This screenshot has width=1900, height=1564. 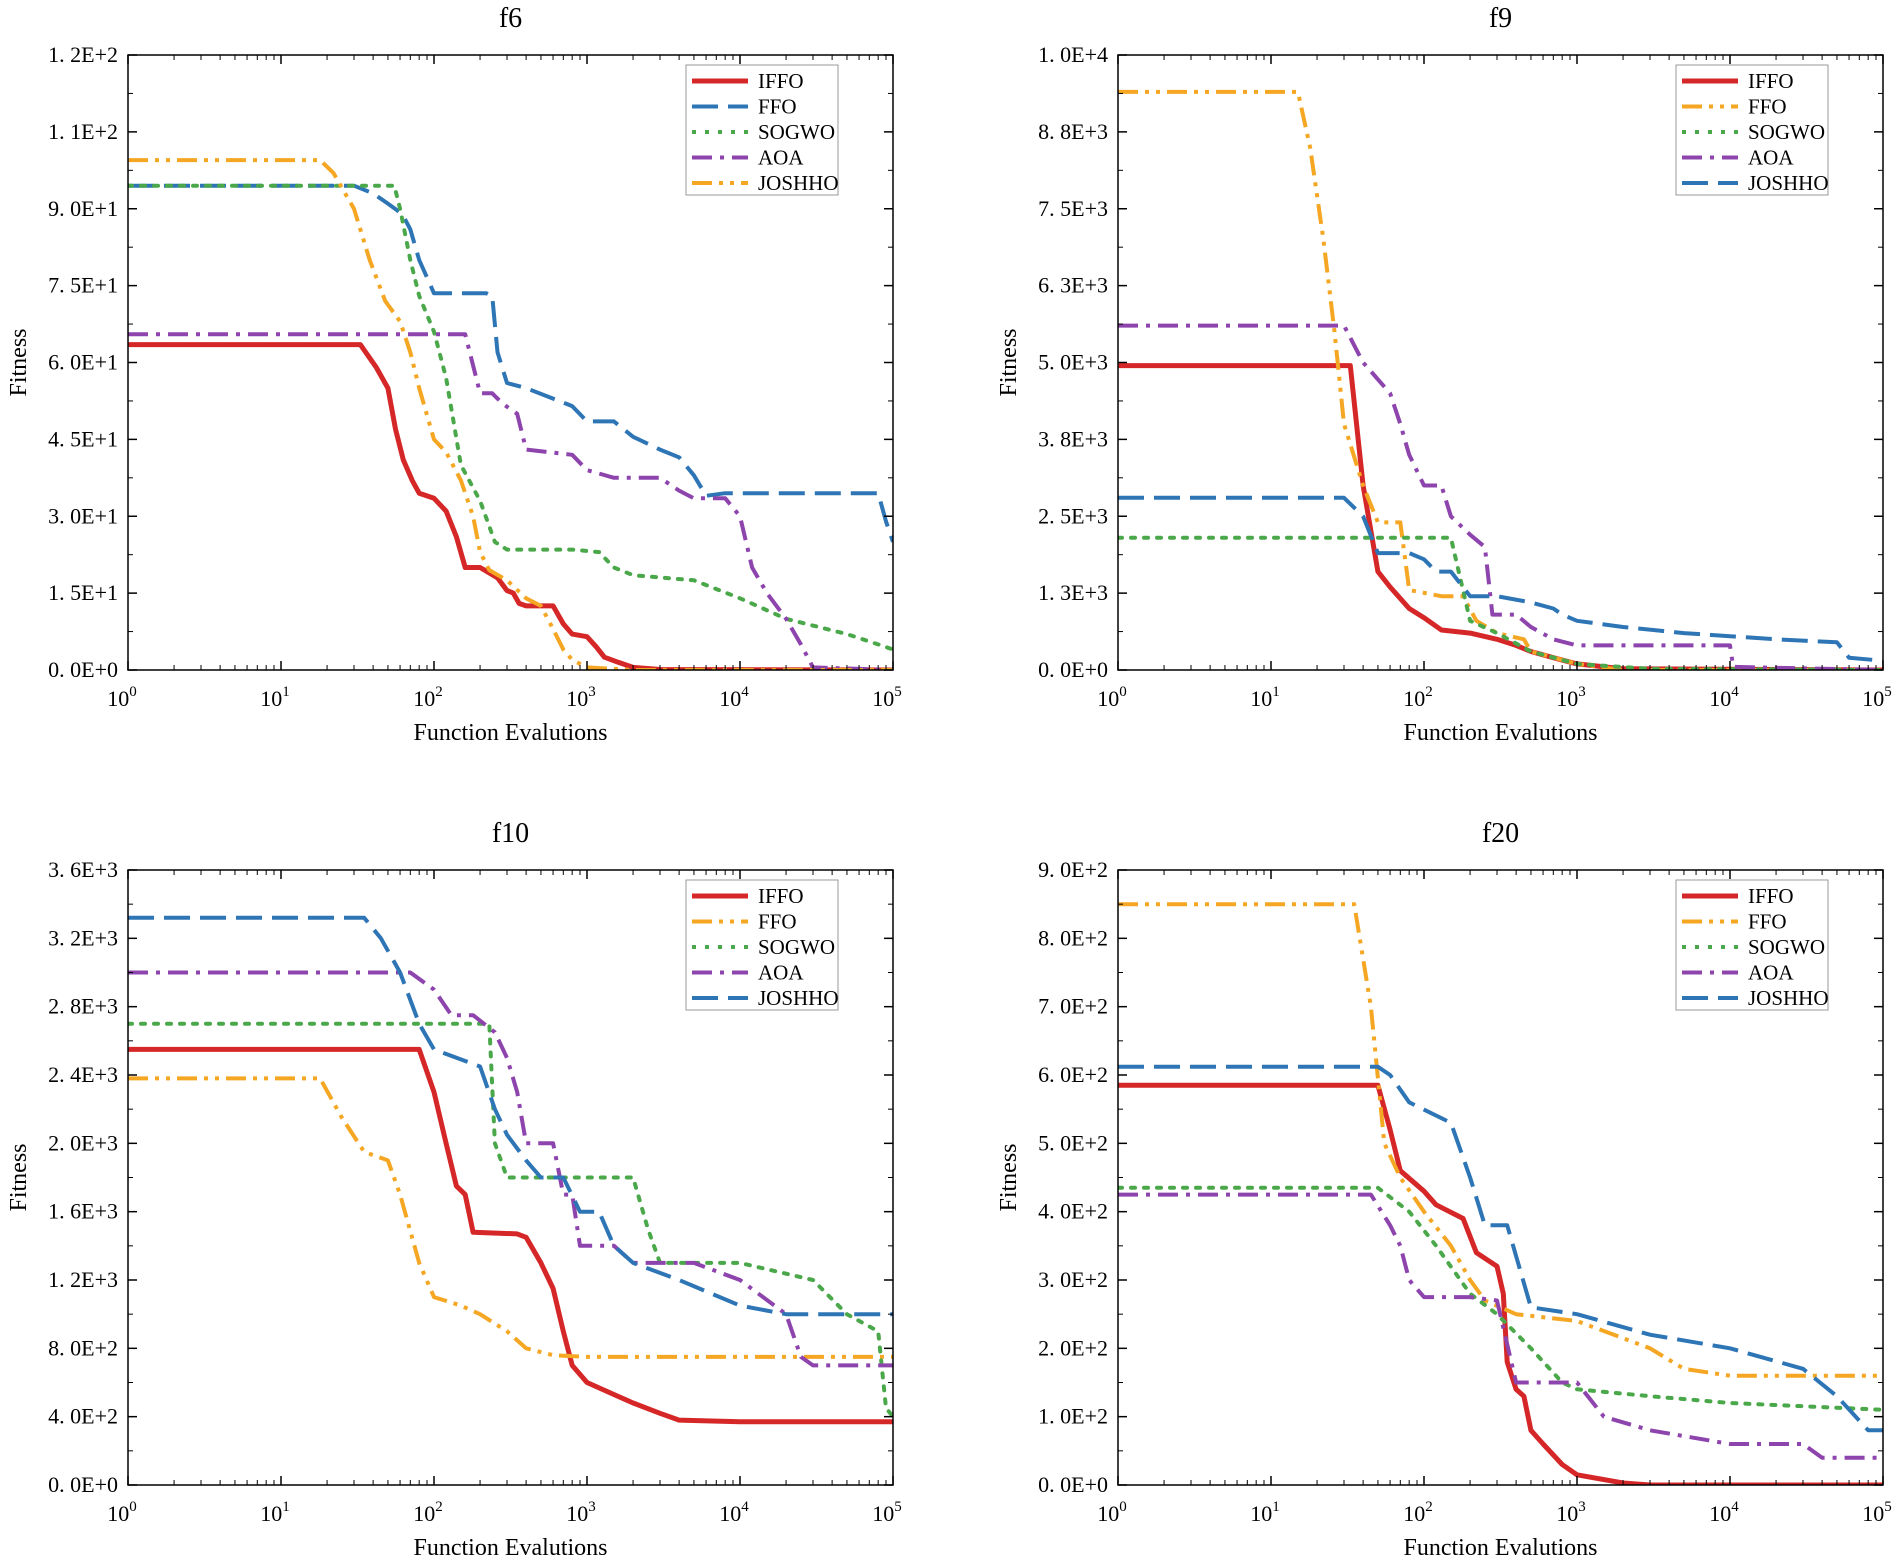 What do you see at coordinates (1073, 362) in the screenshot?
I see `y-tick-label: 5. 0E+3` at bounding box center [1073, 362].